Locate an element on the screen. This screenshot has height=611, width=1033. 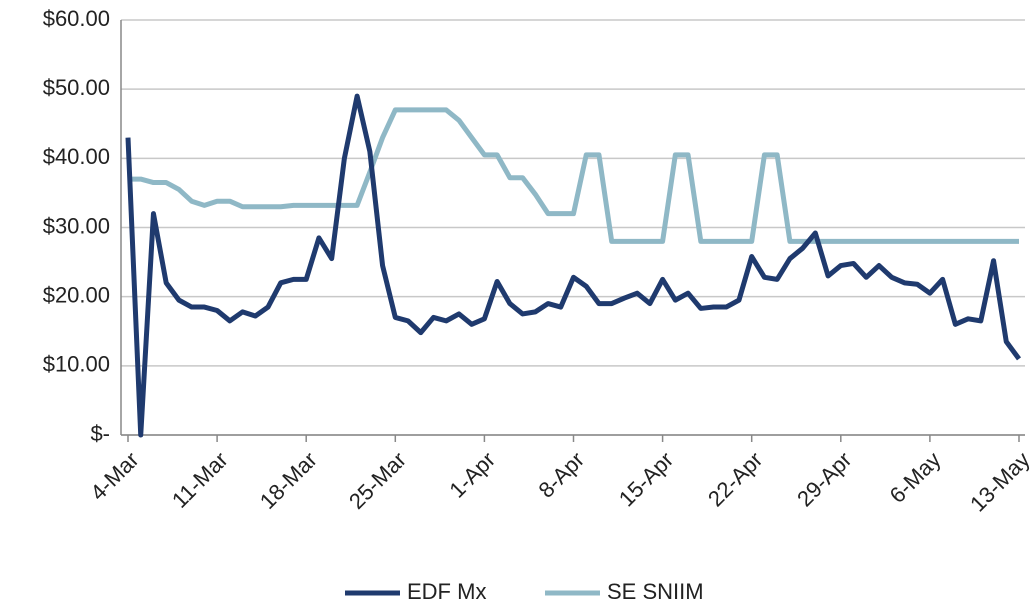
legend-label: SE SNIIM is located at coordinates (655, 591).